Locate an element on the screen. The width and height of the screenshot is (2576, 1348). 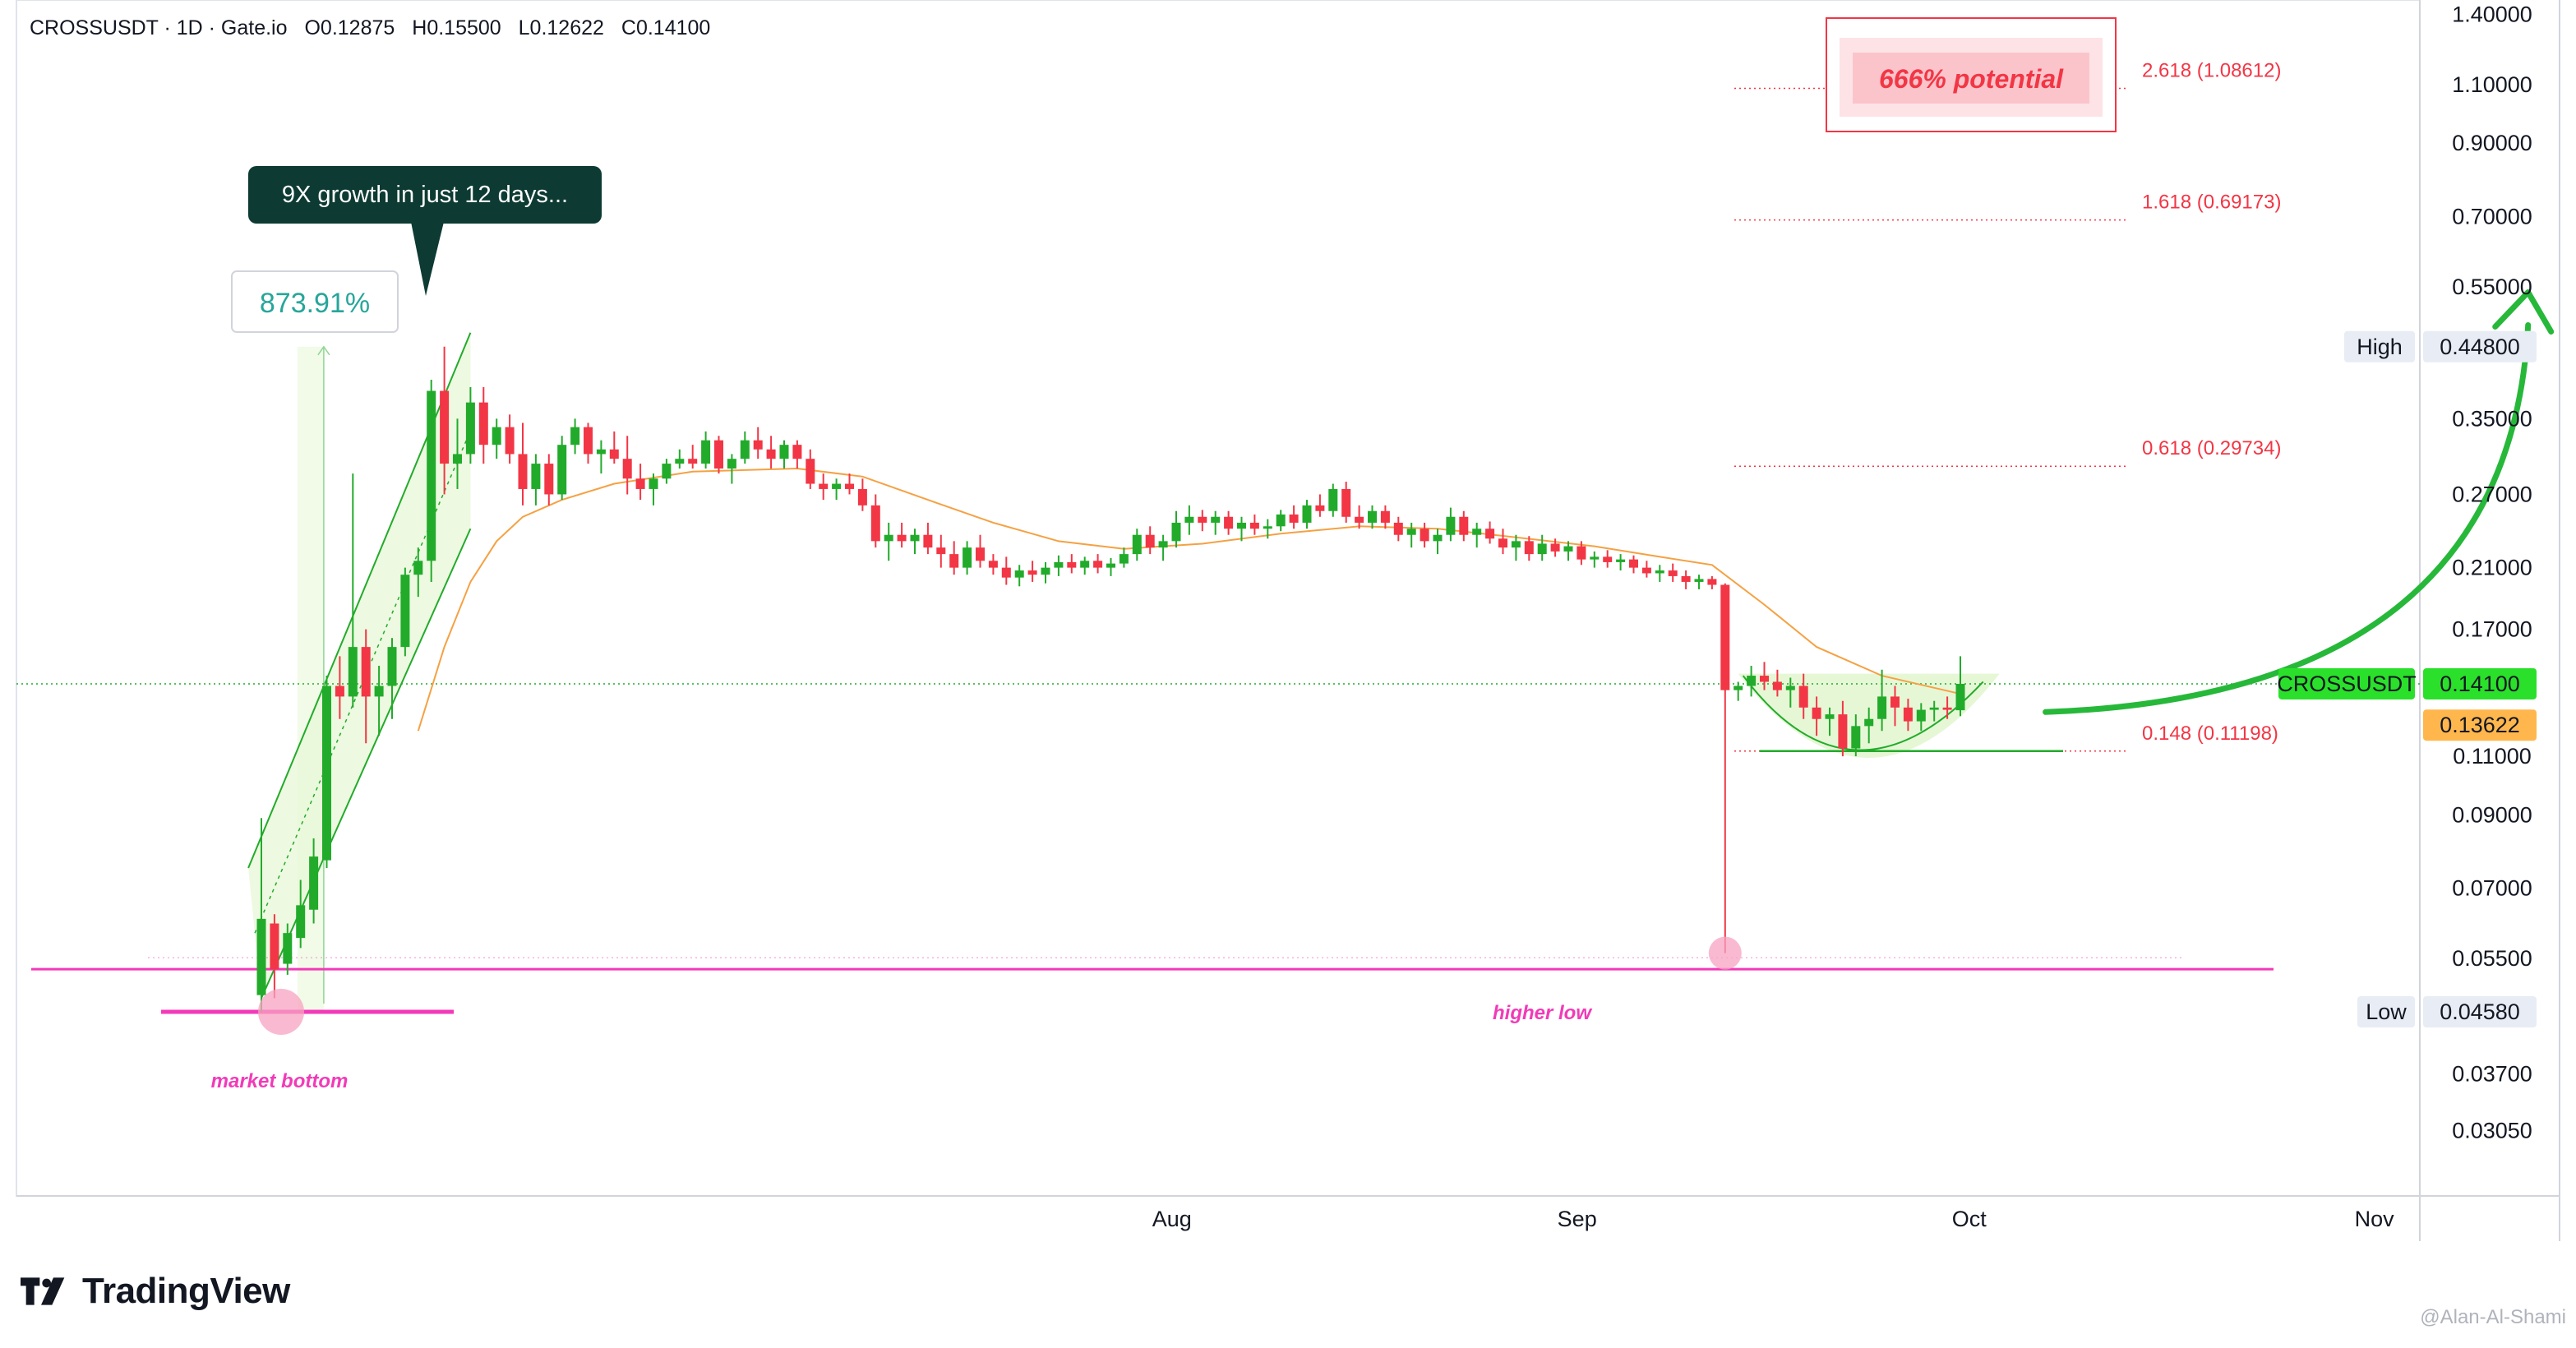
last-price-tag-label: CROSSUSDT is located at coordinates (2347, 684).